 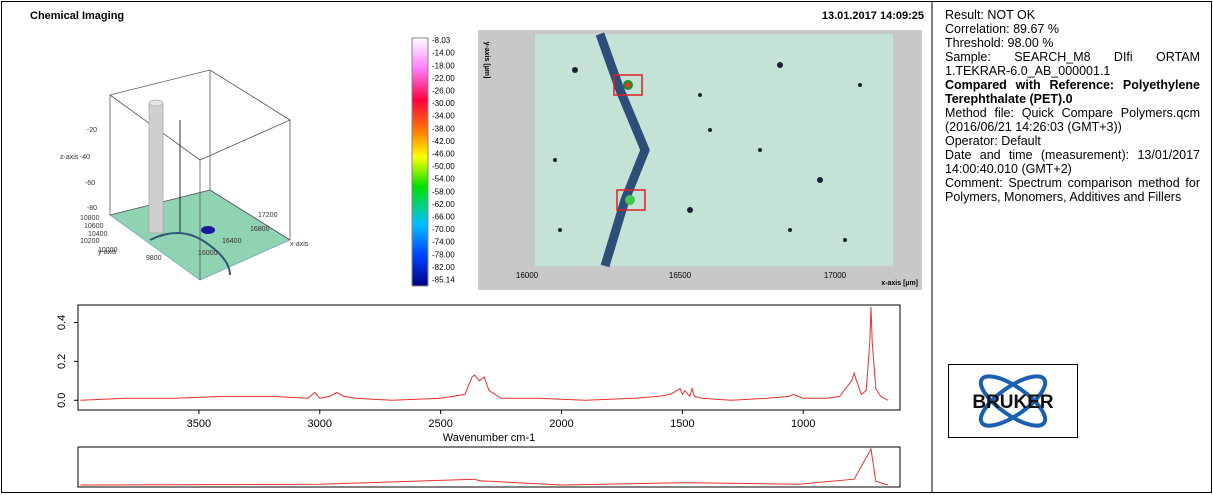 I want to click on x-tick-label: 1000, so click(x=803, y=424).